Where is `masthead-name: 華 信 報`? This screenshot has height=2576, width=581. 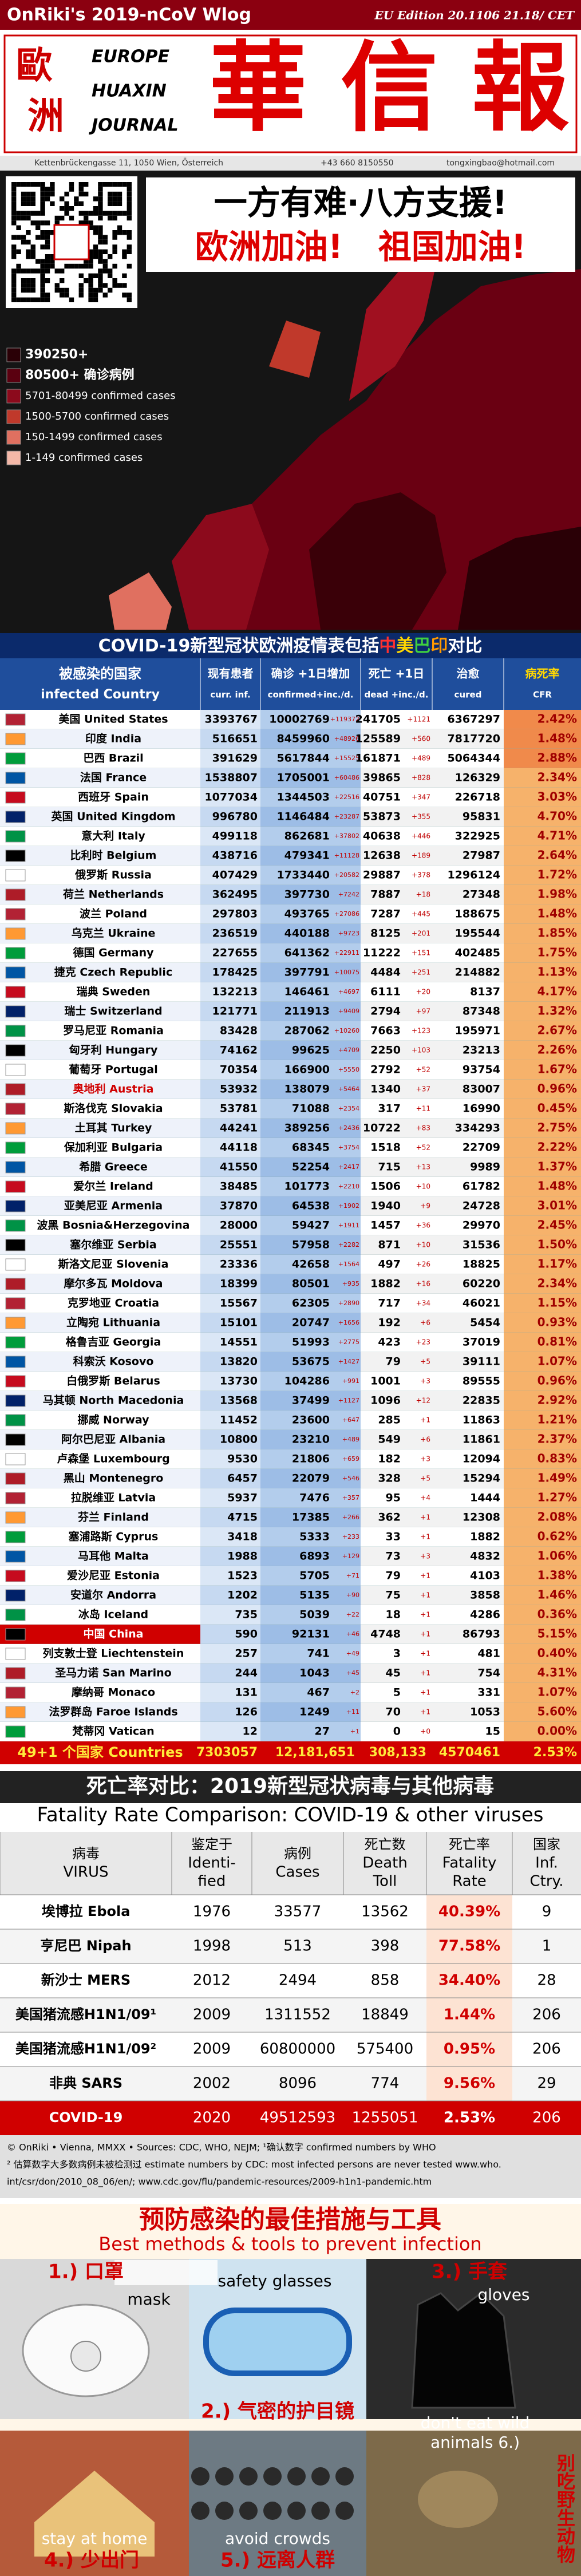
masthead-name: 華 信 報 is located at coordinates (389, 88).